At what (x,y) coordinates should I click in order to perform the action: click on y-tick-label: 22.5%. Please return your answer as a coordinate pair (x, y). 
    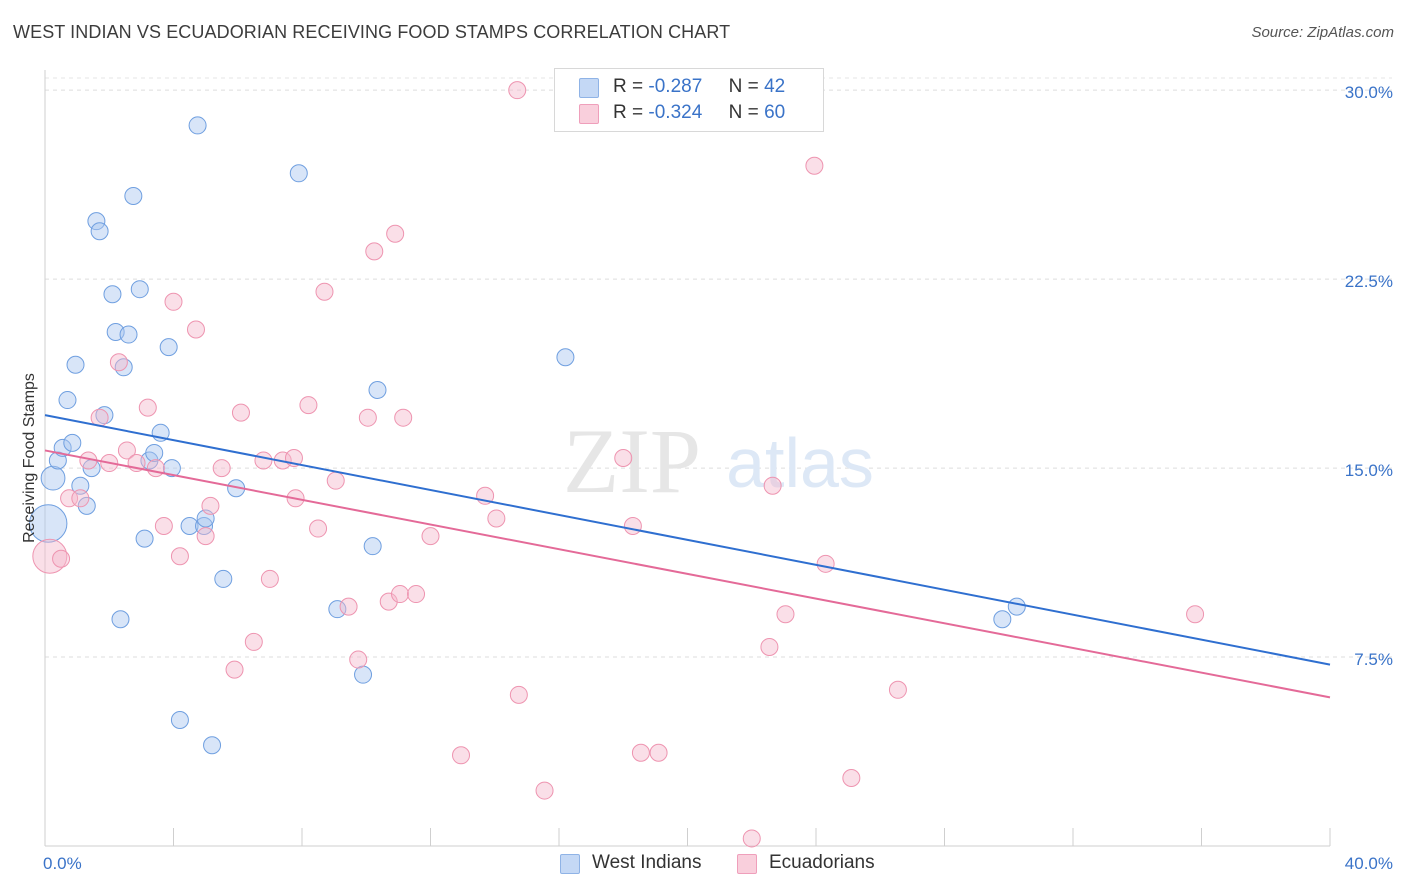
    Looking at the image, I should click on (1369, 281).